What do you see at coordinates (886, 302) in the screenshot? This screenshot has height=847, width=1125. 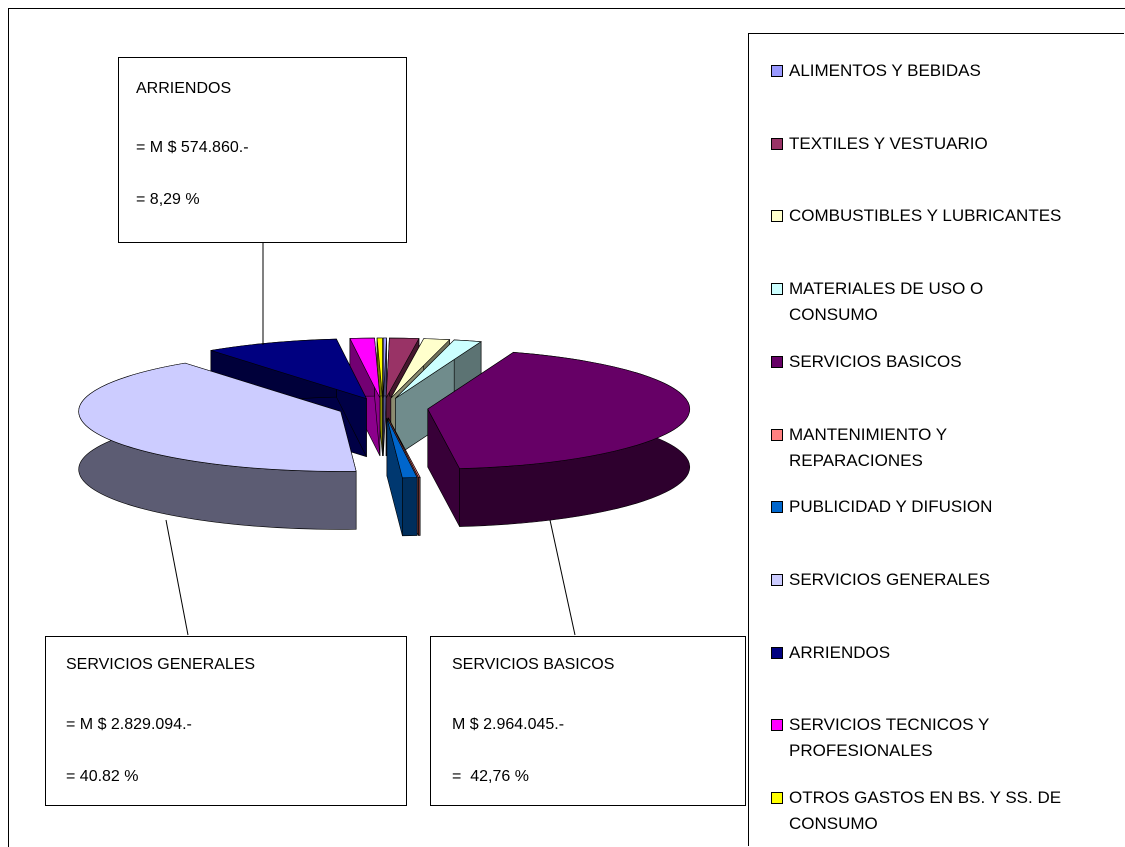 I see `legend-label: MATERIALES DE USO O CONSUMO` at bounding box center [886, 302].